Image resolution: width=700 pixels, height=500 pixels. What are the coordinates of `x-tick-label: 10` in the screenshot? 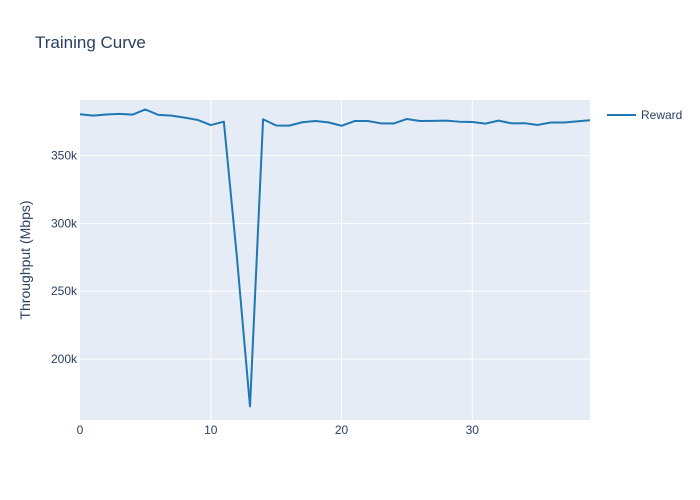 It's located at (211, 430).